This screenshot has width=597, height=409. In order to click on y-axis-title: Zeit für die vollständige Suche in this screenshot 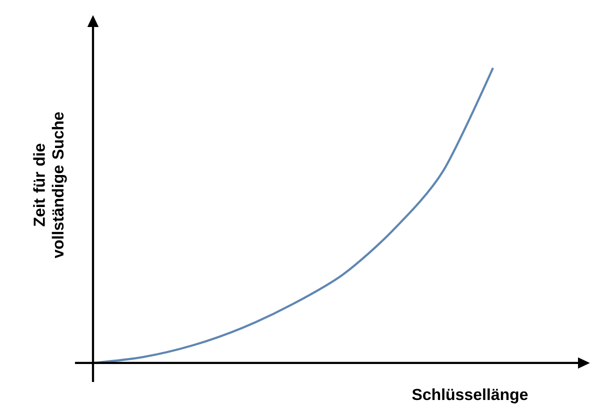, I will do `click(50, 185)`.